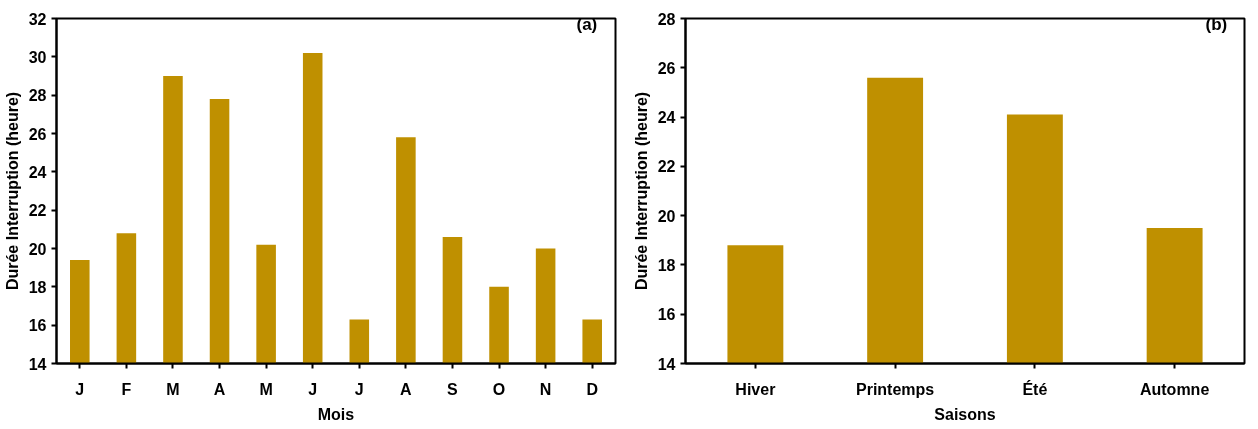 The image size is (1258, 429). I want to click on x-tick-label: N, so click(545, 389).